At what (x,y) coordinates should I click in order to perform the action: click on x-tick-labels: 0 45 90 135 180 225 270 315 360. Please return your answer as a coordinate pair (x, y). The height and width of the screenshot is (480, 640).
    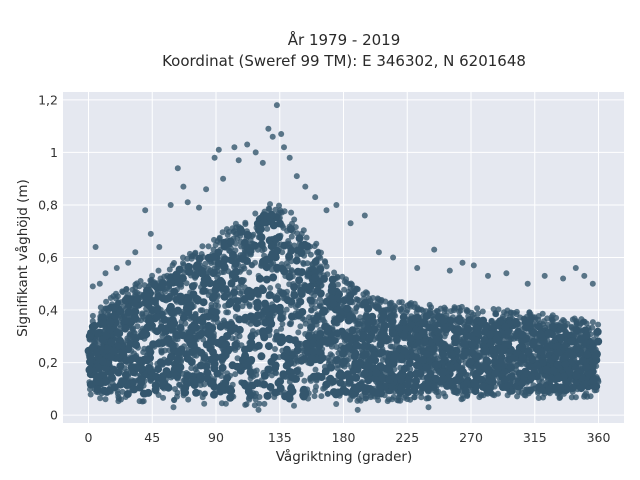
    Looking at the image, I should click on (348, 437).